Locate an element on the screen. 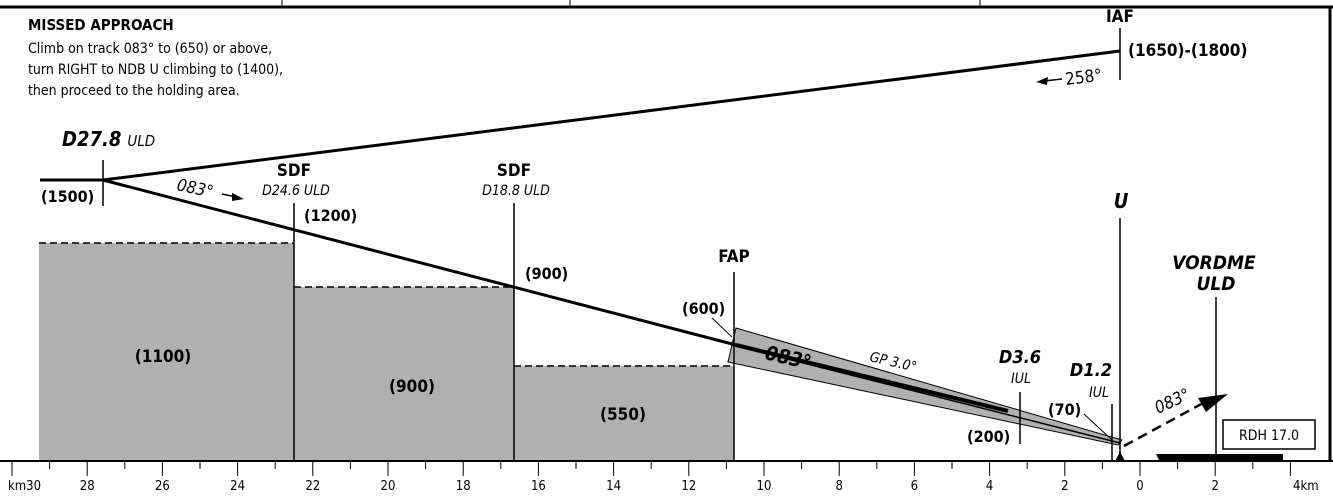 Image resolution: width=1333 pixels, height=497 pixels. scale-tick-label: 10 is located at coordinates (764, 486).